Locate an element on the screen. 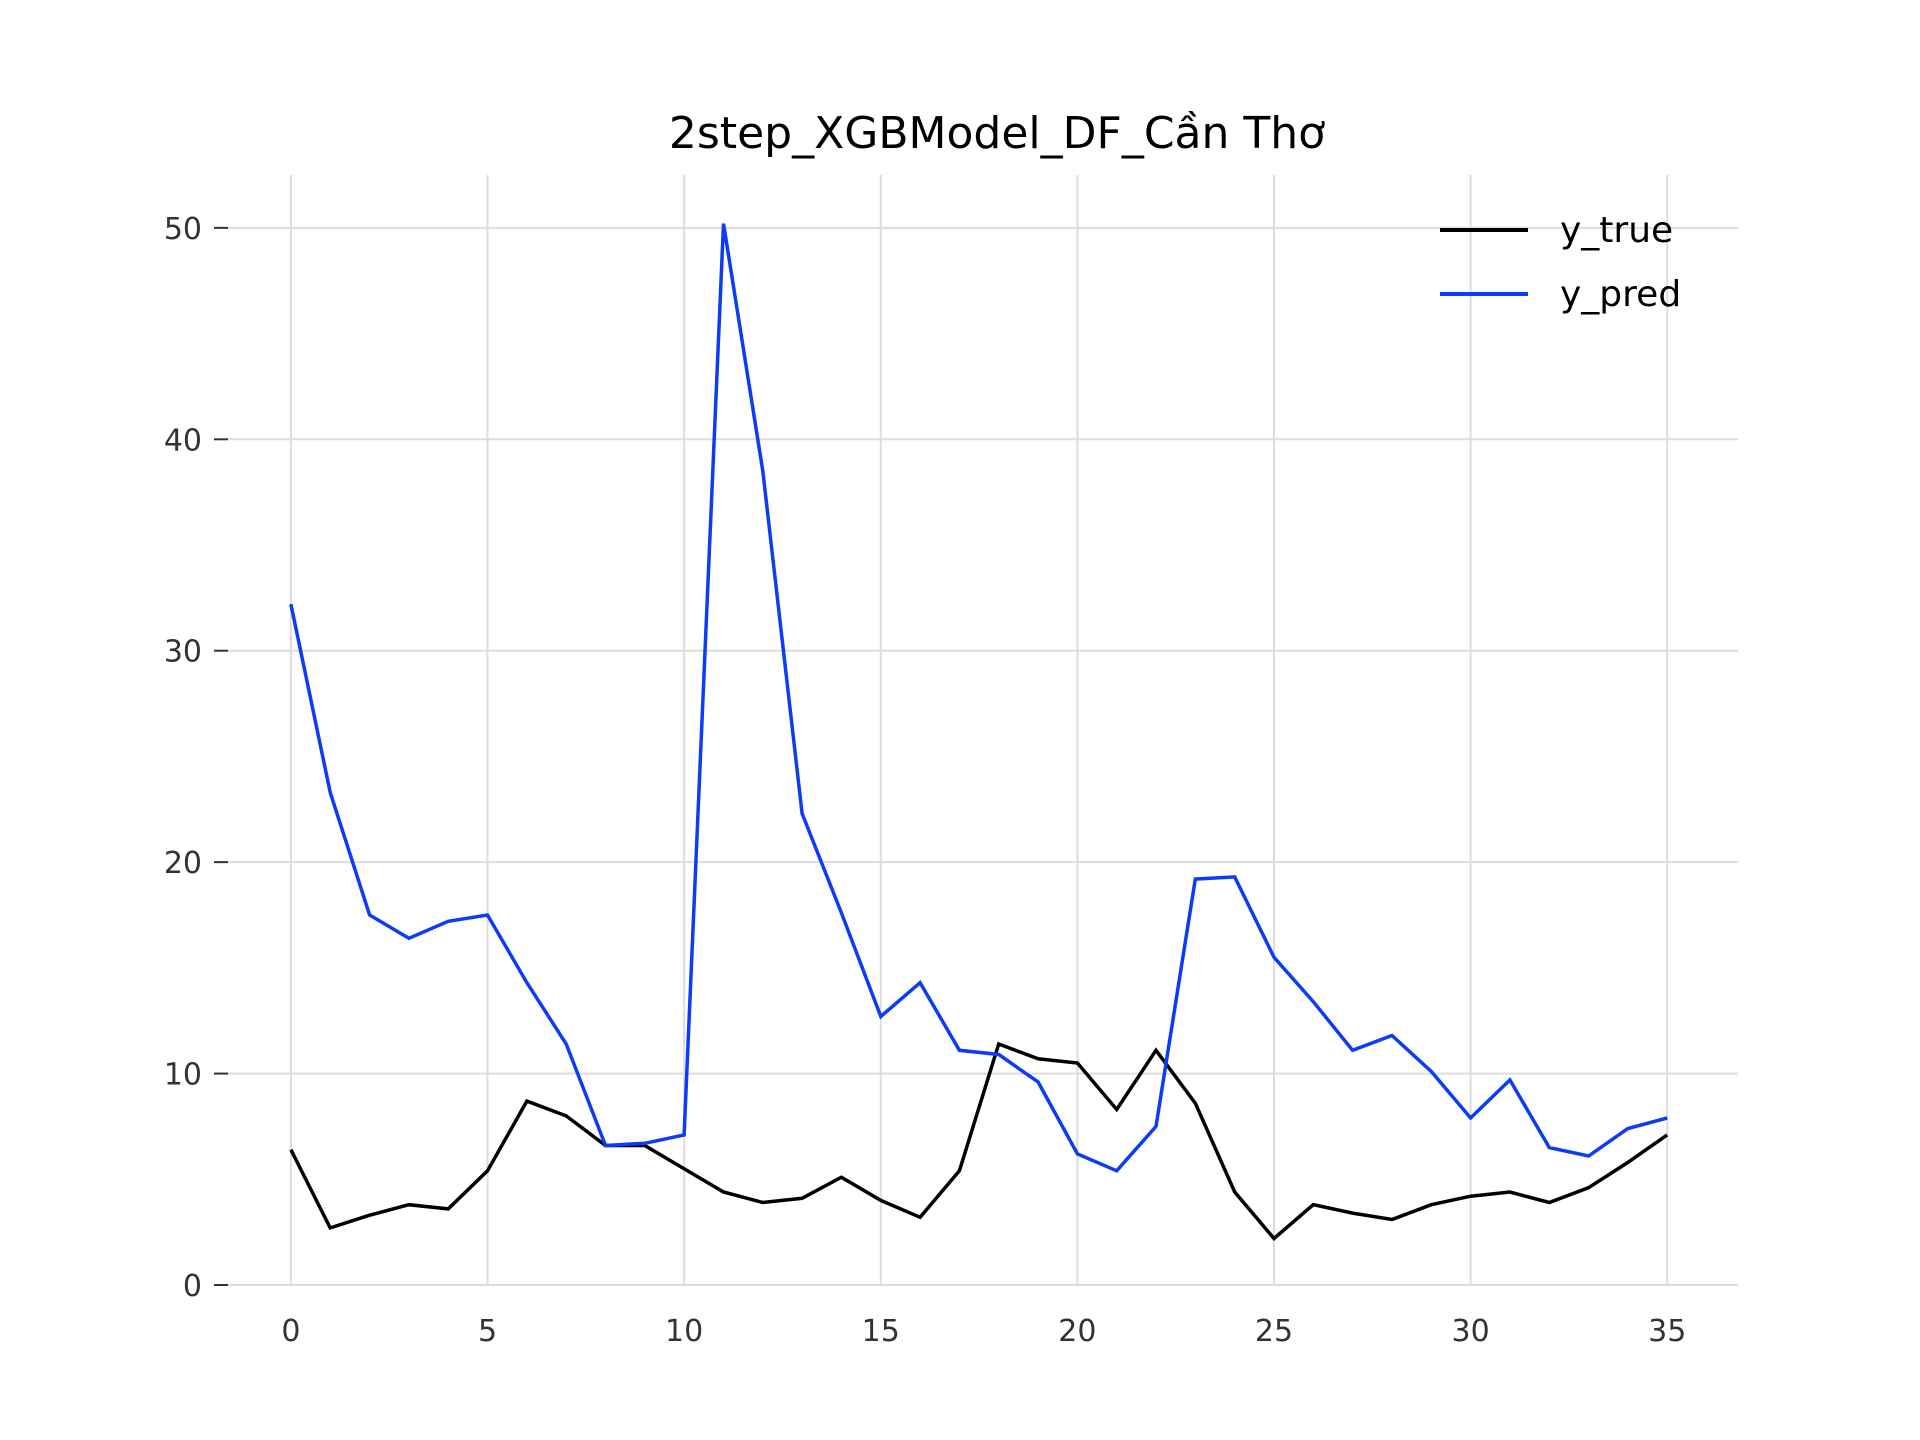  x-tick-label: 15 is located at coordinates (881, 1331).